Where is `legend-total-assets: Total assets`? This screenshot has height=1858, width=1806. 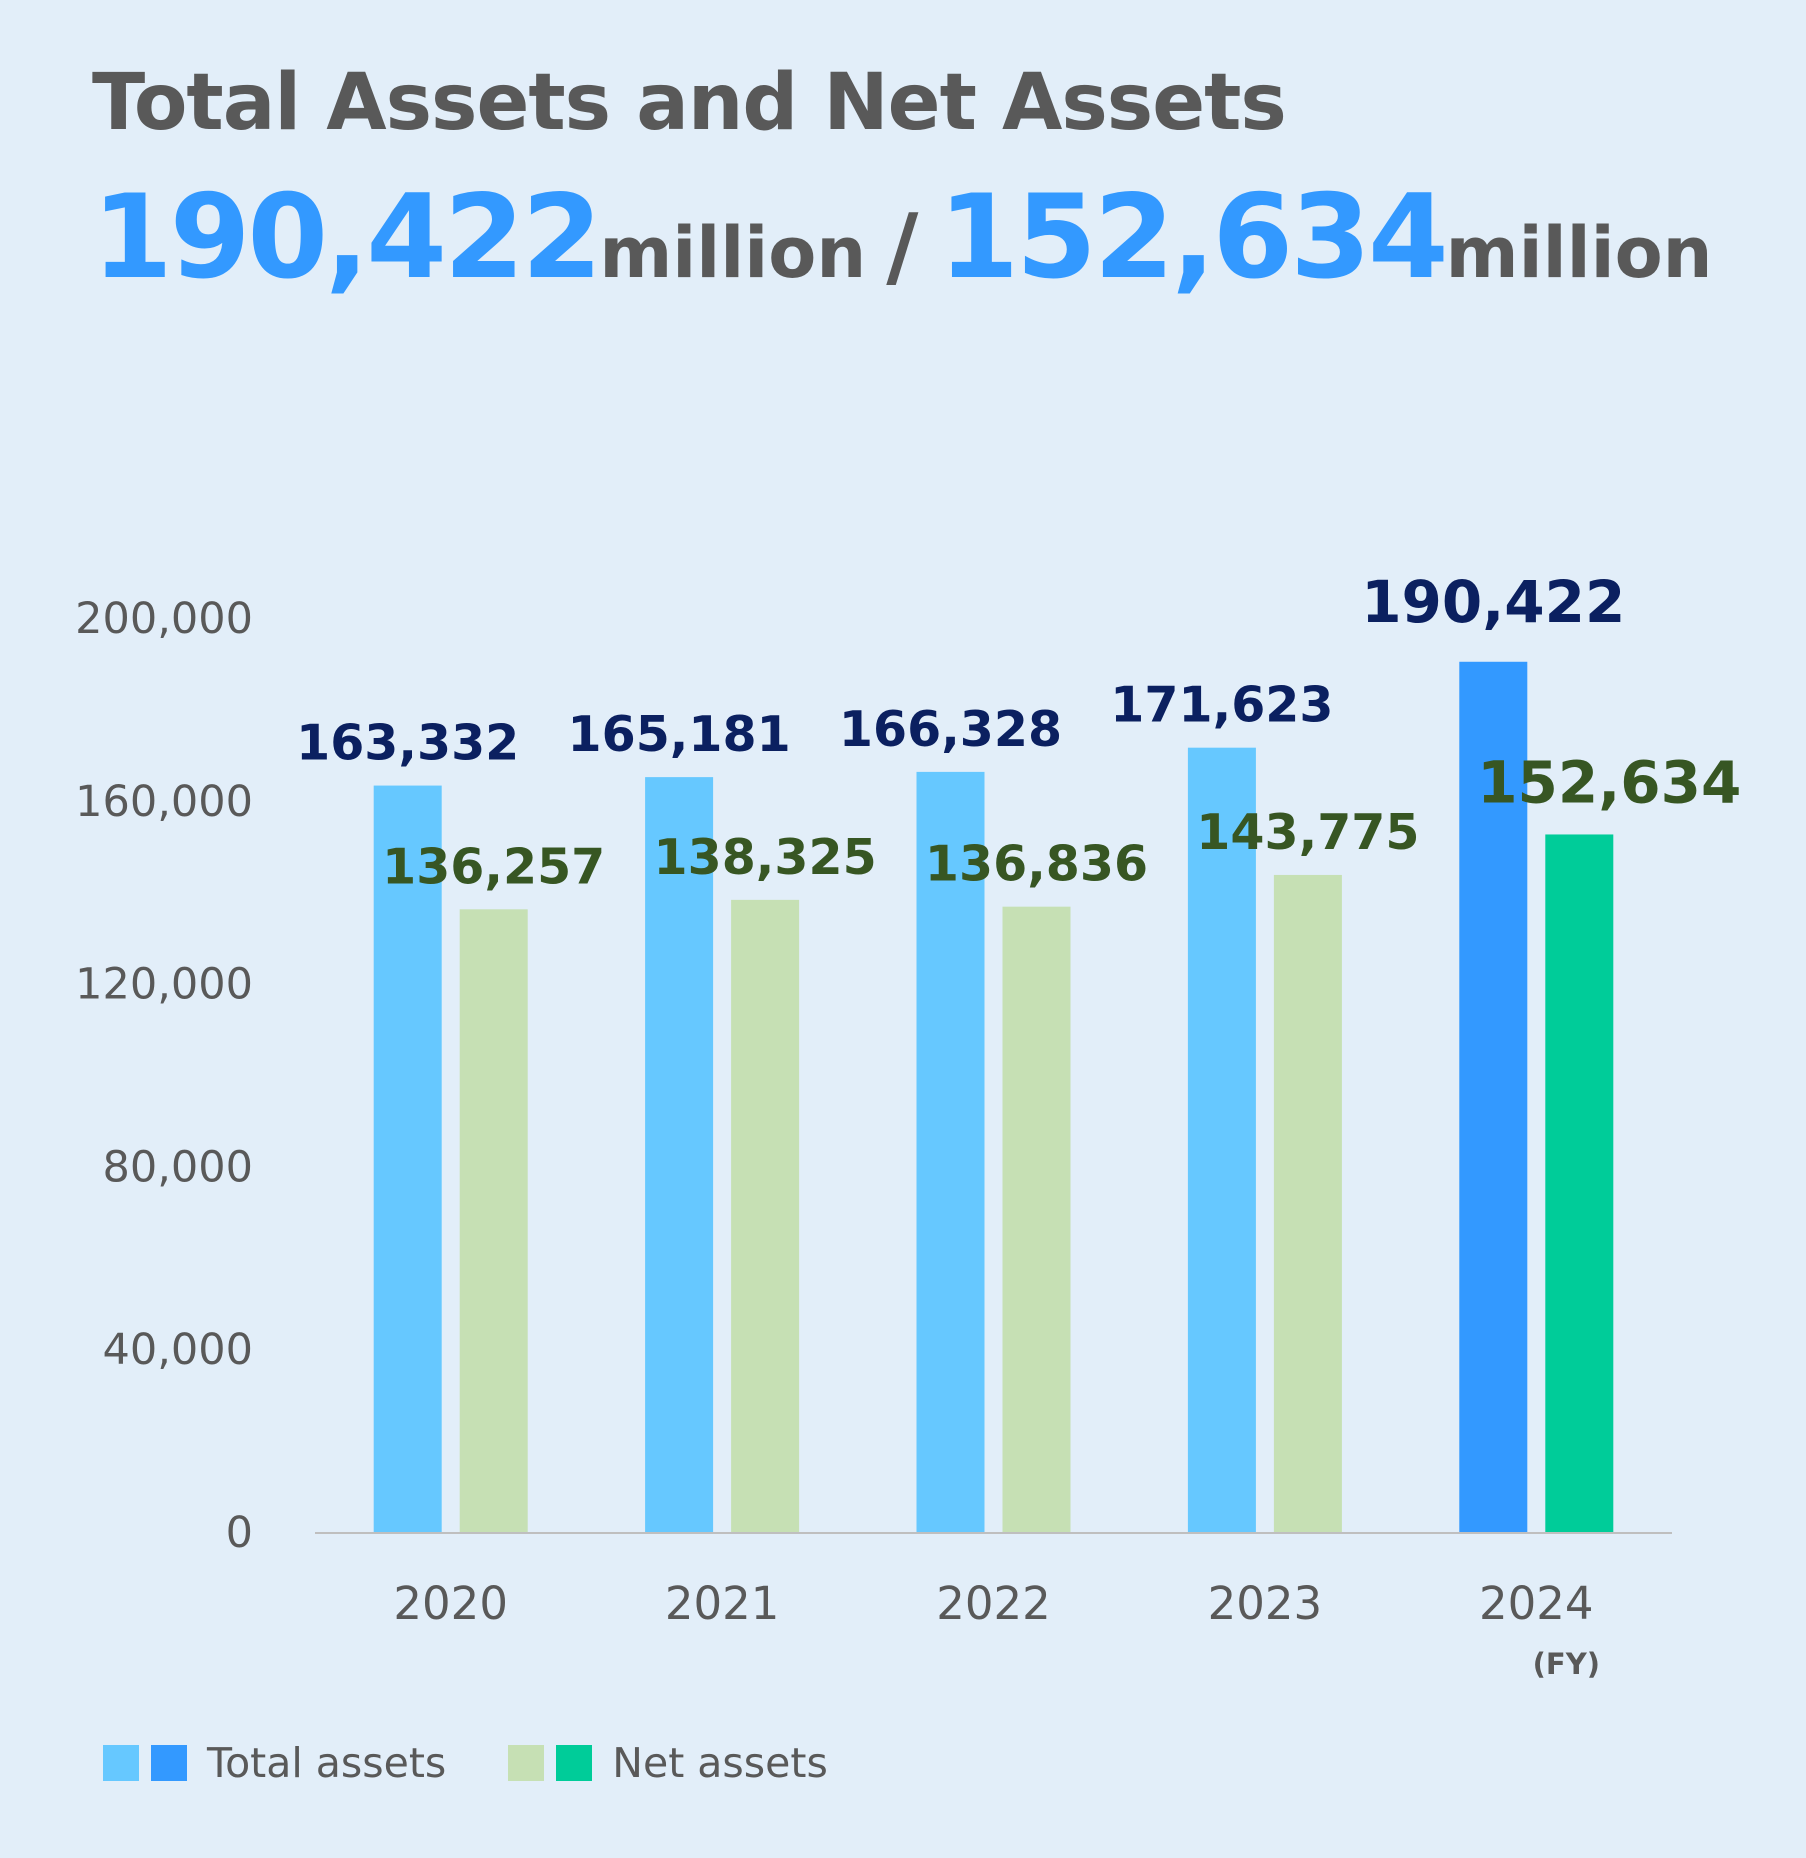 legend-total-assets: Total assets is located at coordinates (274, 1763).